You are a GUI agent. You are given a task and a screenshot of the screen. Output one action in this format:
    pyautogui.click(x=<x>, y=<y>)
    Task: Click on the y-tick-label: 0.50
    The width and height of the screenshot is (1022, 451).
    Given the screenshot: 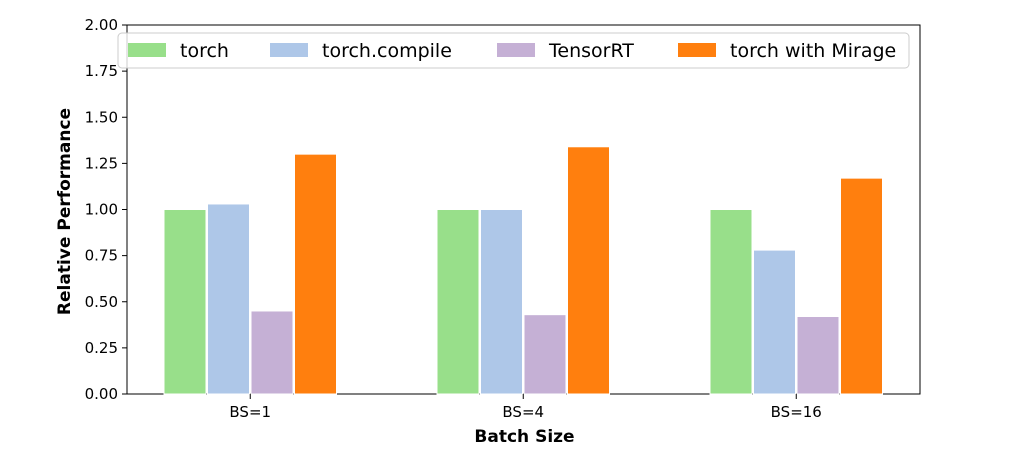 What is the action you would take?
    pyautogui.click(x=101, y=302)
    